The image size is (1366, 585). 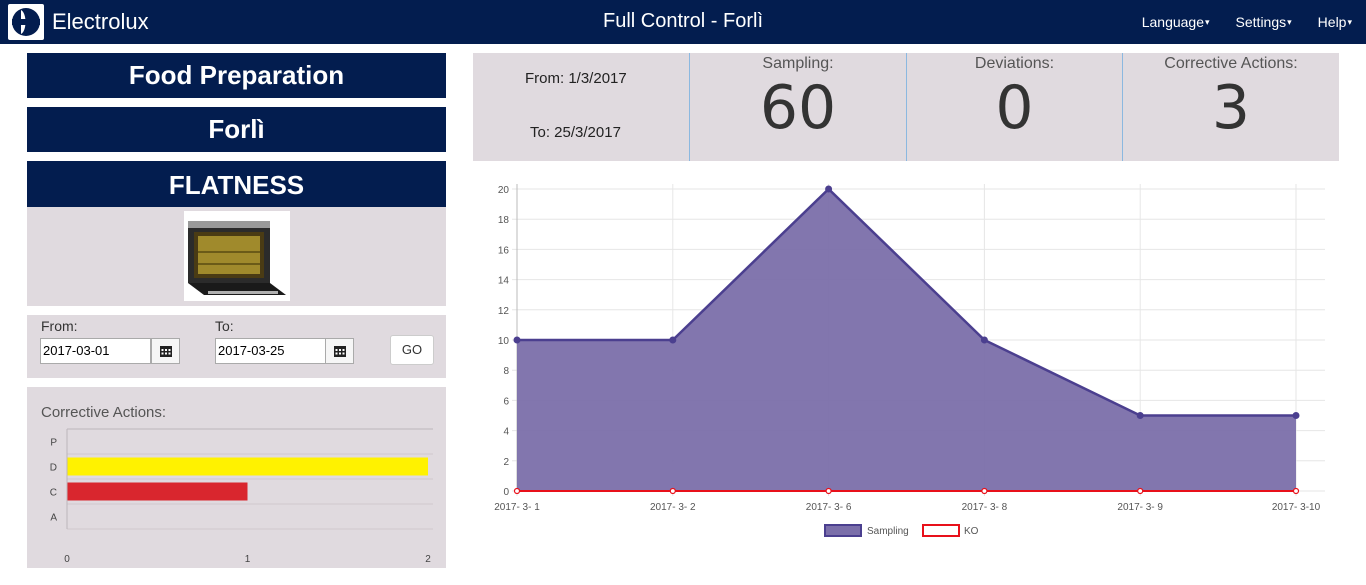 I want to click on y-tick-label: 16, so click(x=504, y=250).